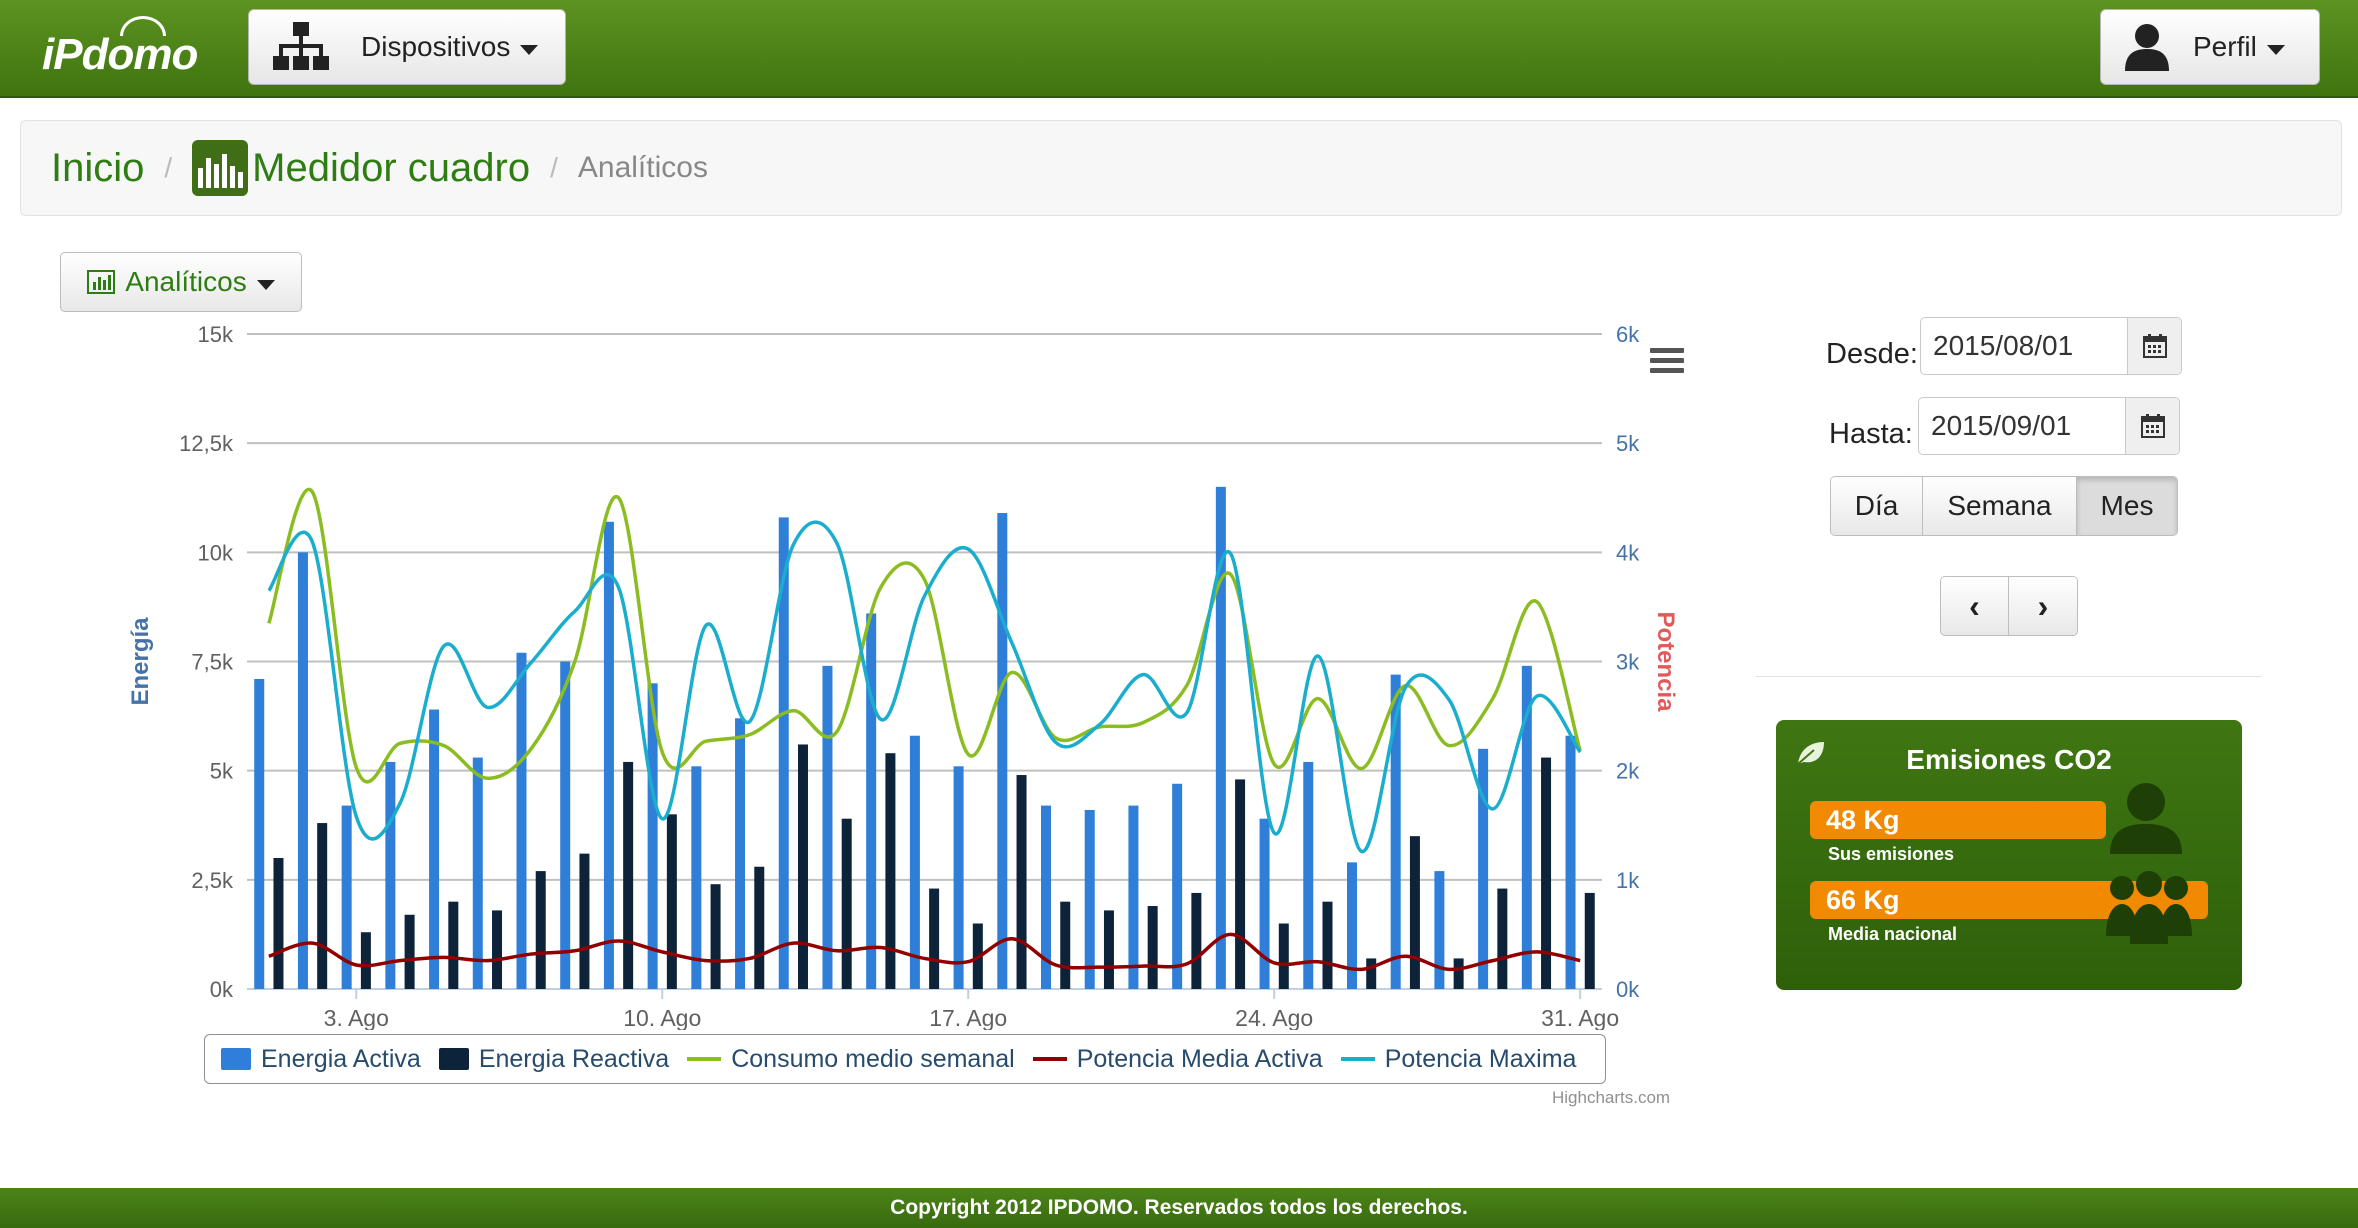  I want to click on y2-axis-title: Potencia, so click(1665, 661).